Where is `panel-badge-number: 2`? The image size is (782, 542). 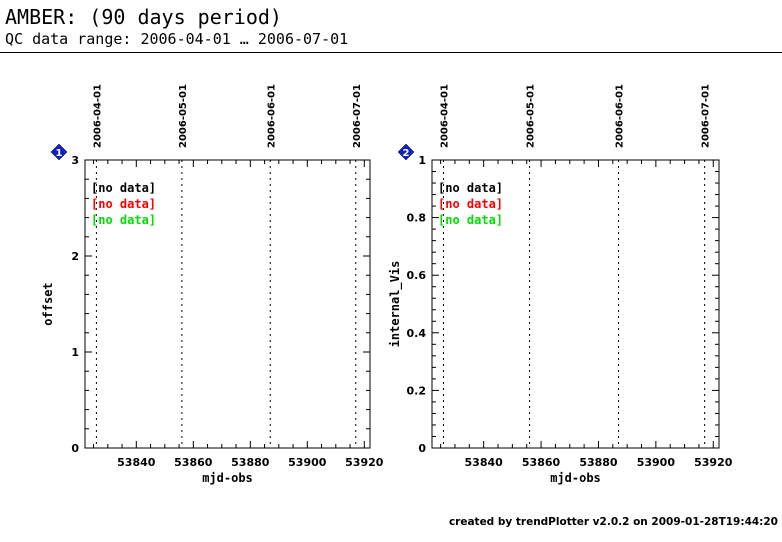 panel-badge-number: 2 is located at coordinates (406, 153).